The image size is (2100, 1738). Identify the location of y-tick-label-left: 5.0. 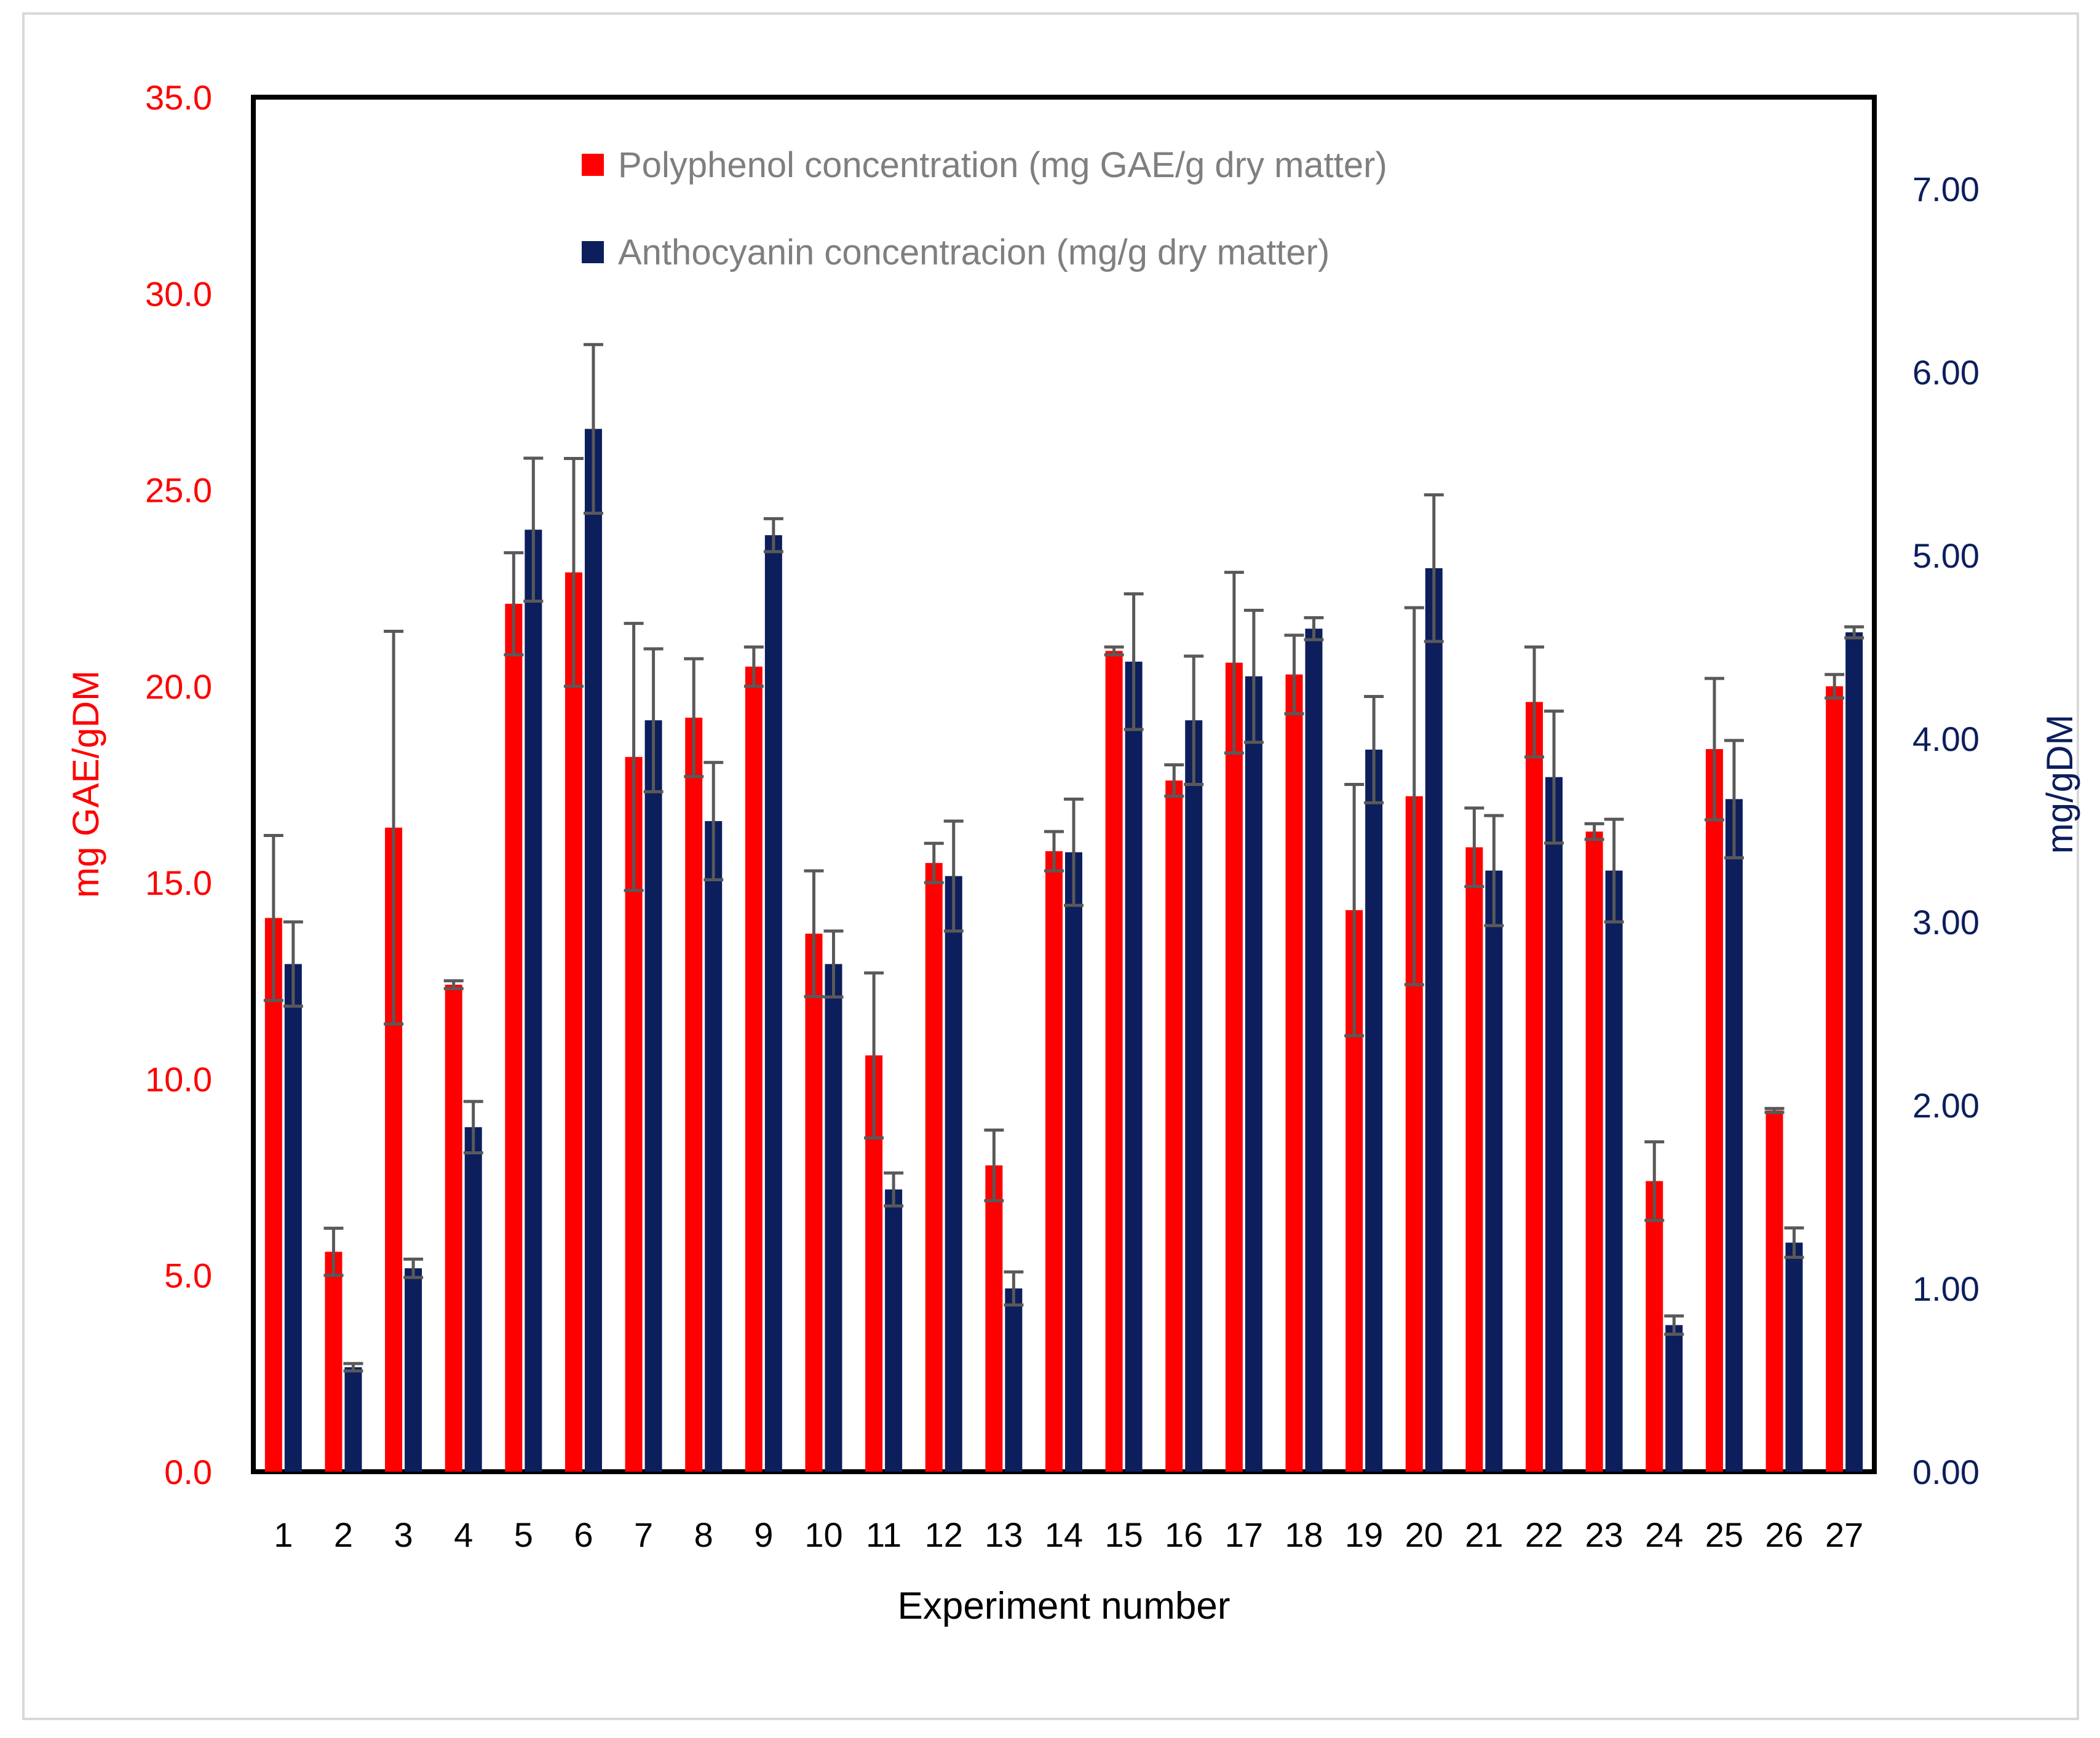
(188, 1275).